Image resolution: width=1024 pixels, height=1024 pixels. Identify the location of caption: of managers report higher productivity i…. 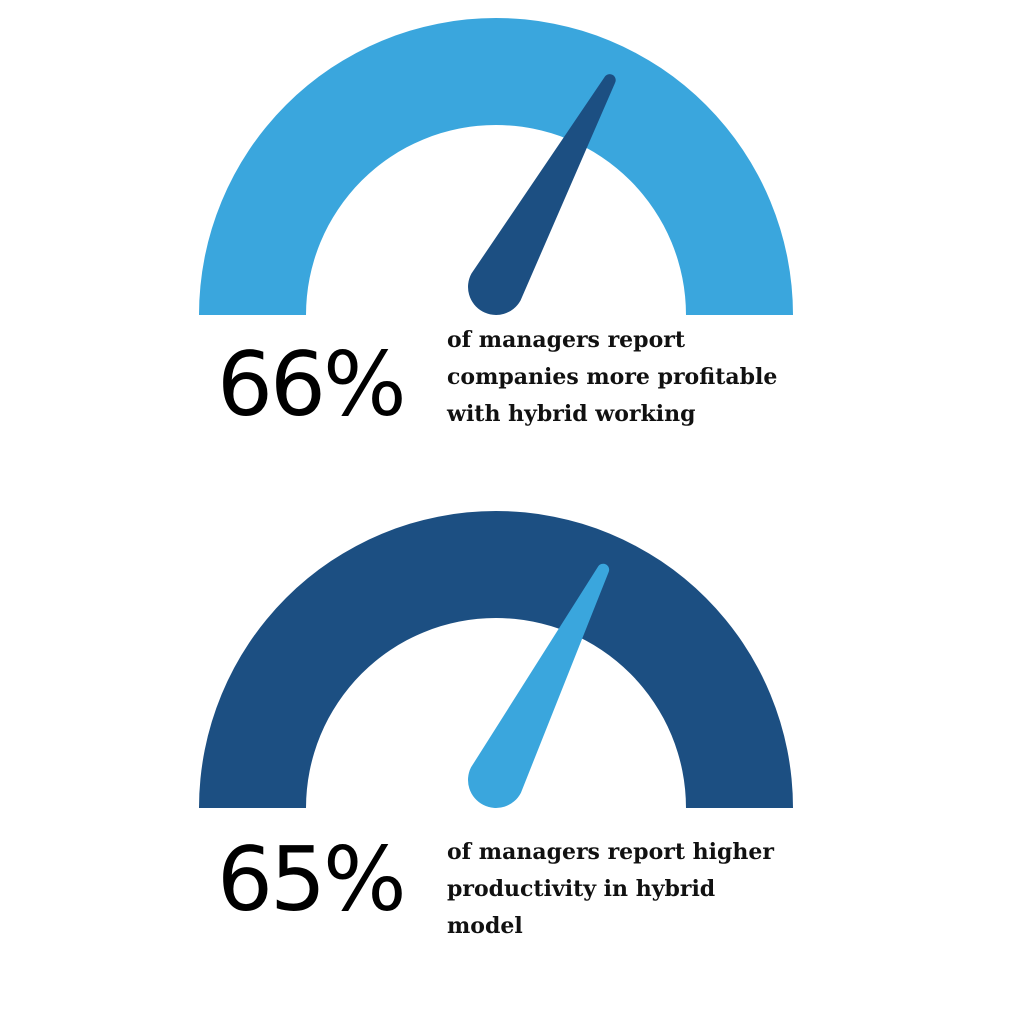
(610, 889).